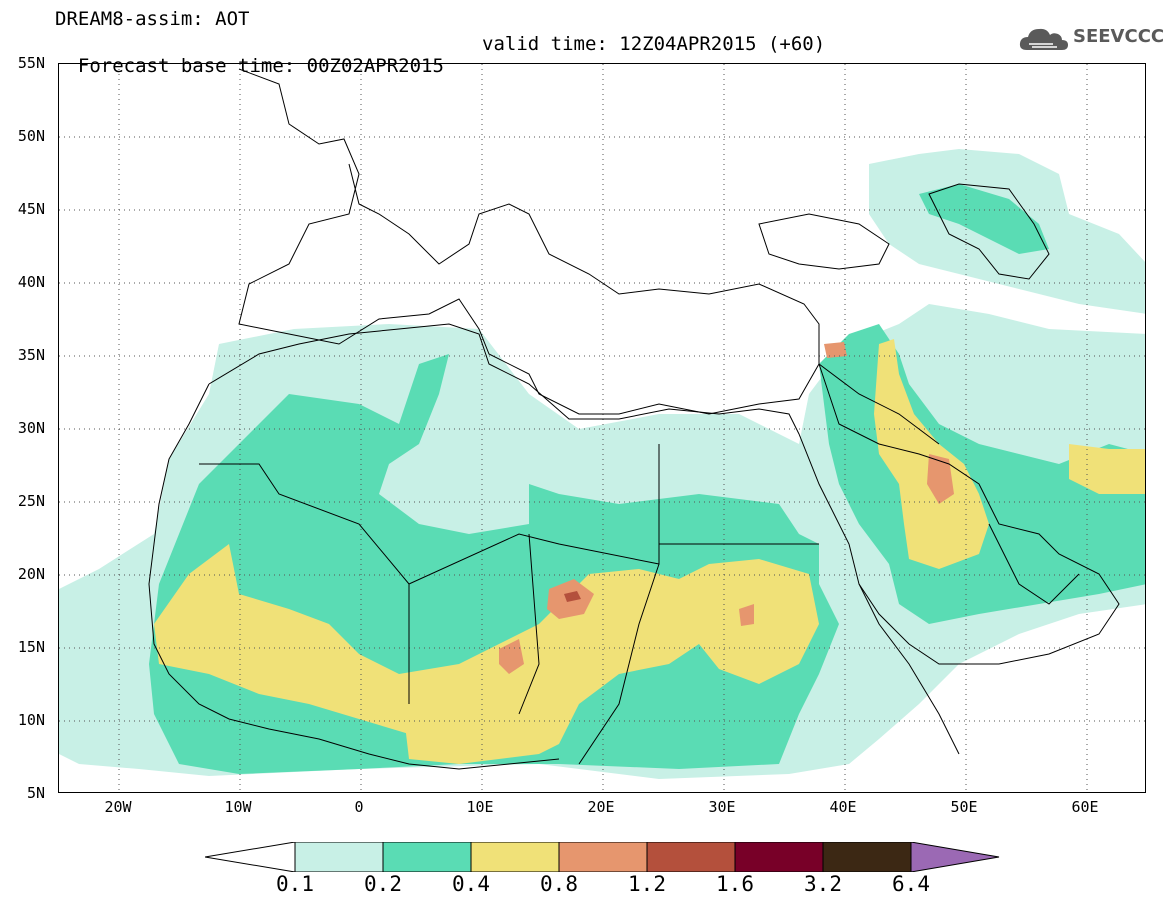 Image resolution: width=1165 pixels, height=905 pixels. Describe the element at coordinates (843, 807) in the screenshot. I see `lon-label-40e: 40E` at that location.